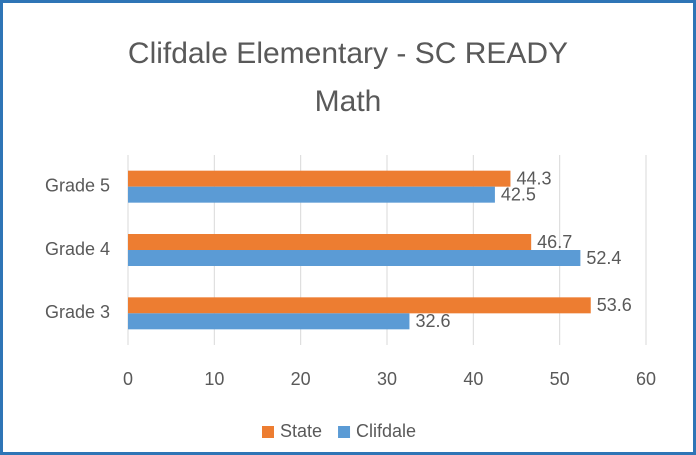 This screenshot has height=455, width=696. Describe the element at coordinates (77, 249) in the screenshot. I see `y-tick-label: Grade 4` at that location.